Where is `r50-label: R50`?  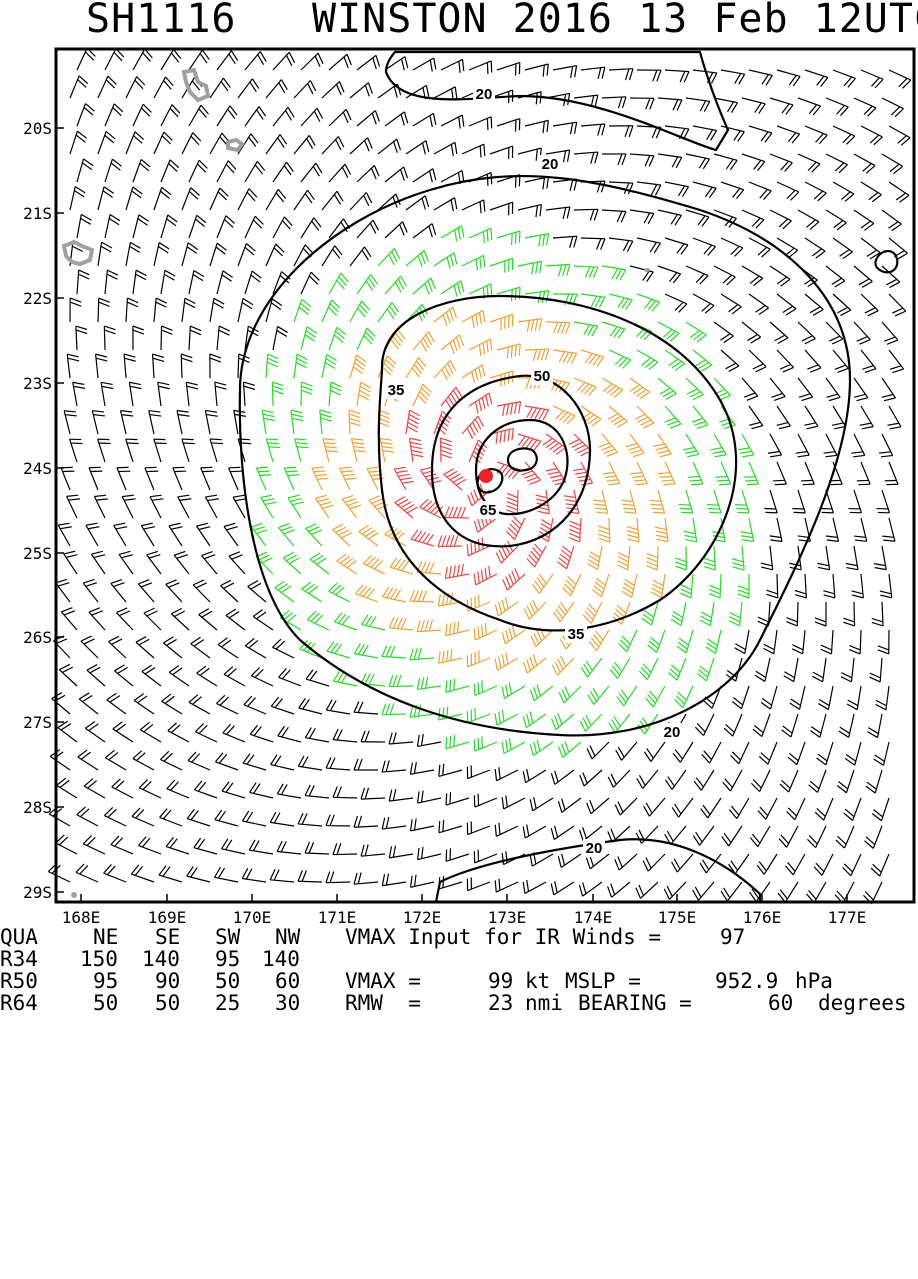
r50-label: R50 is located at coordinates (19, 981).